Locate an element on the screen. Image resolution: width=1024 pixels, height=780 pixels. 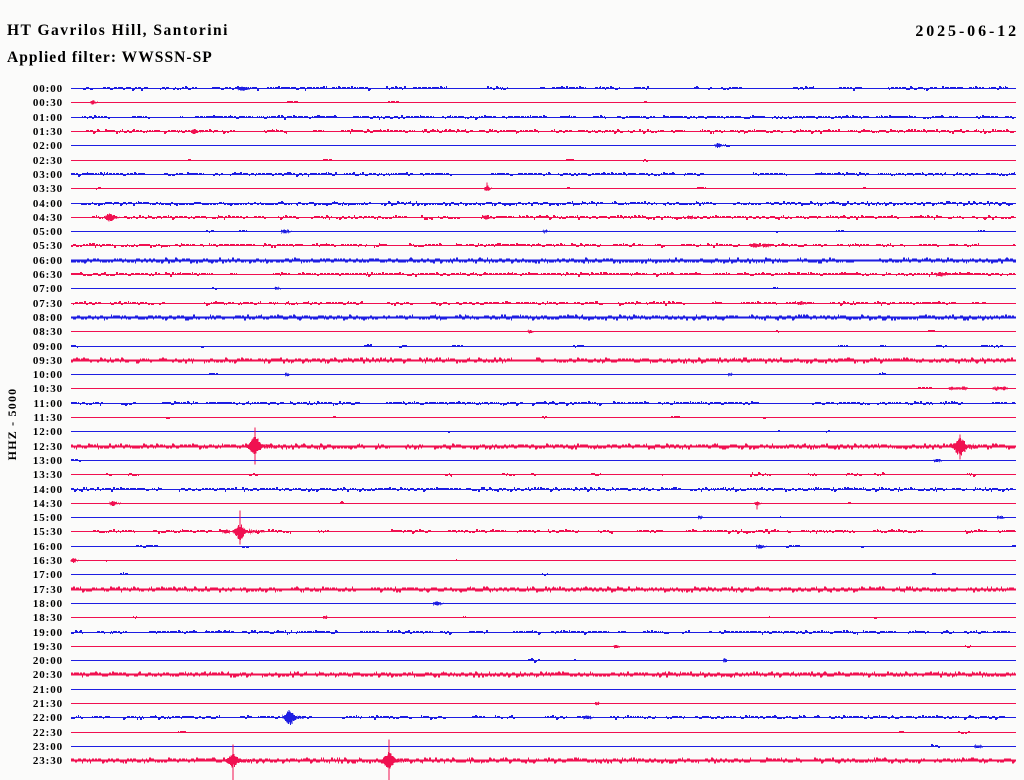
svg-text: 16:00 is located at coordinates (48, 547).